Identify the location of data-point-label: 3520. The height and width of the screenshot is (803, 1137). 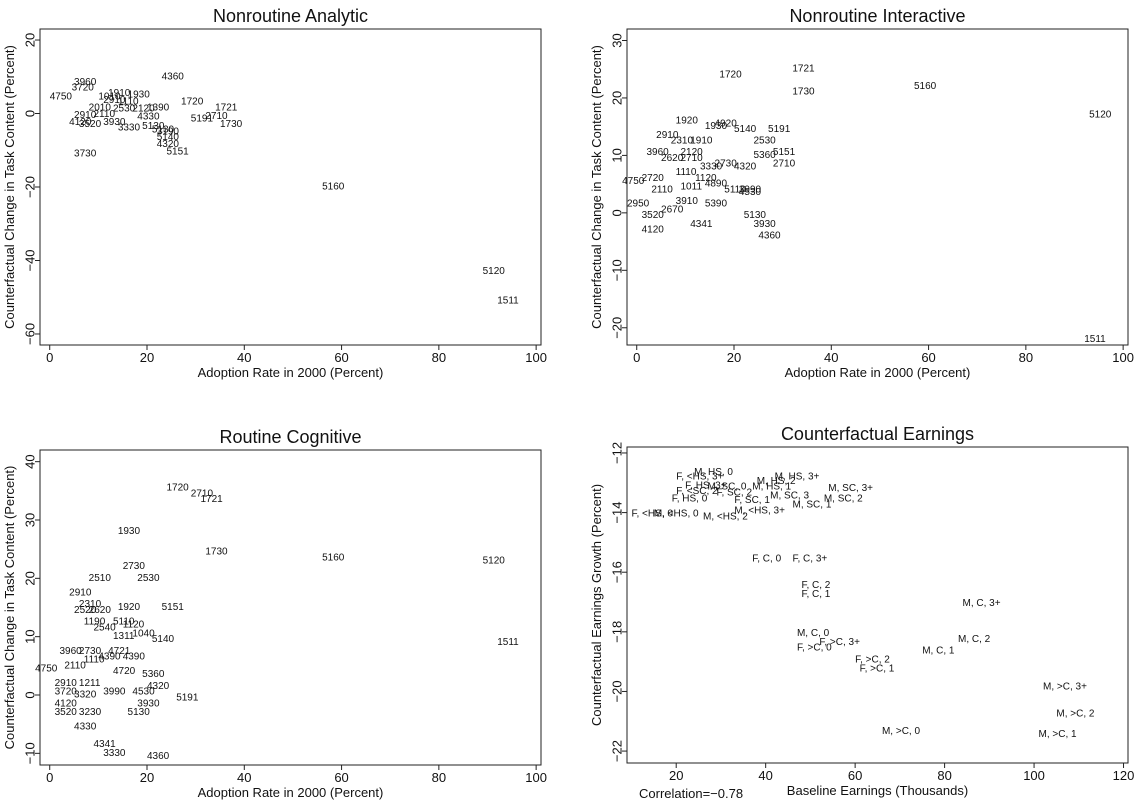
(653, 215).